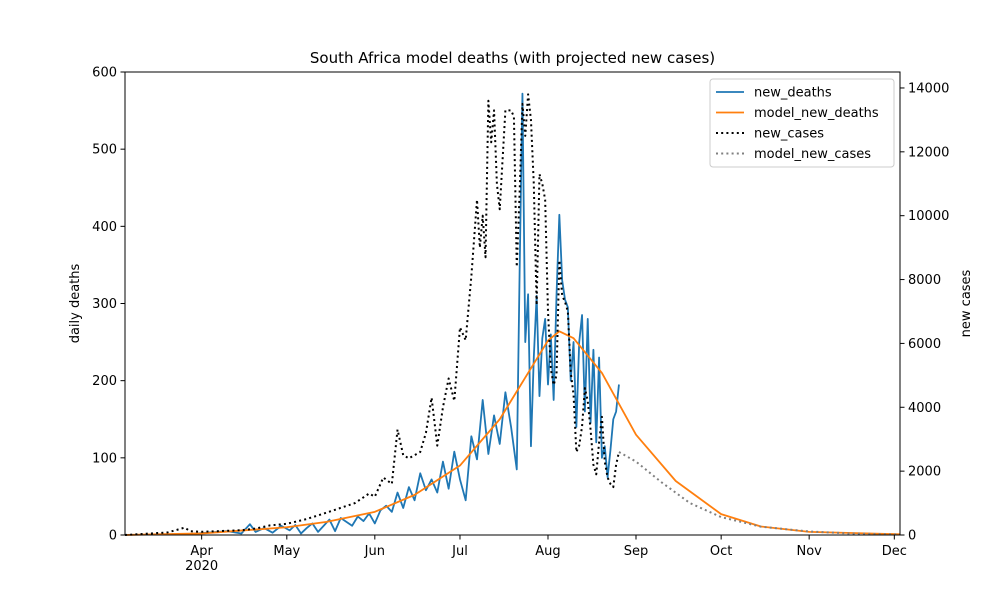  Describe the element at coordinates (286, 551) in the screenshot. I see `x-tick-label: May` at that location.